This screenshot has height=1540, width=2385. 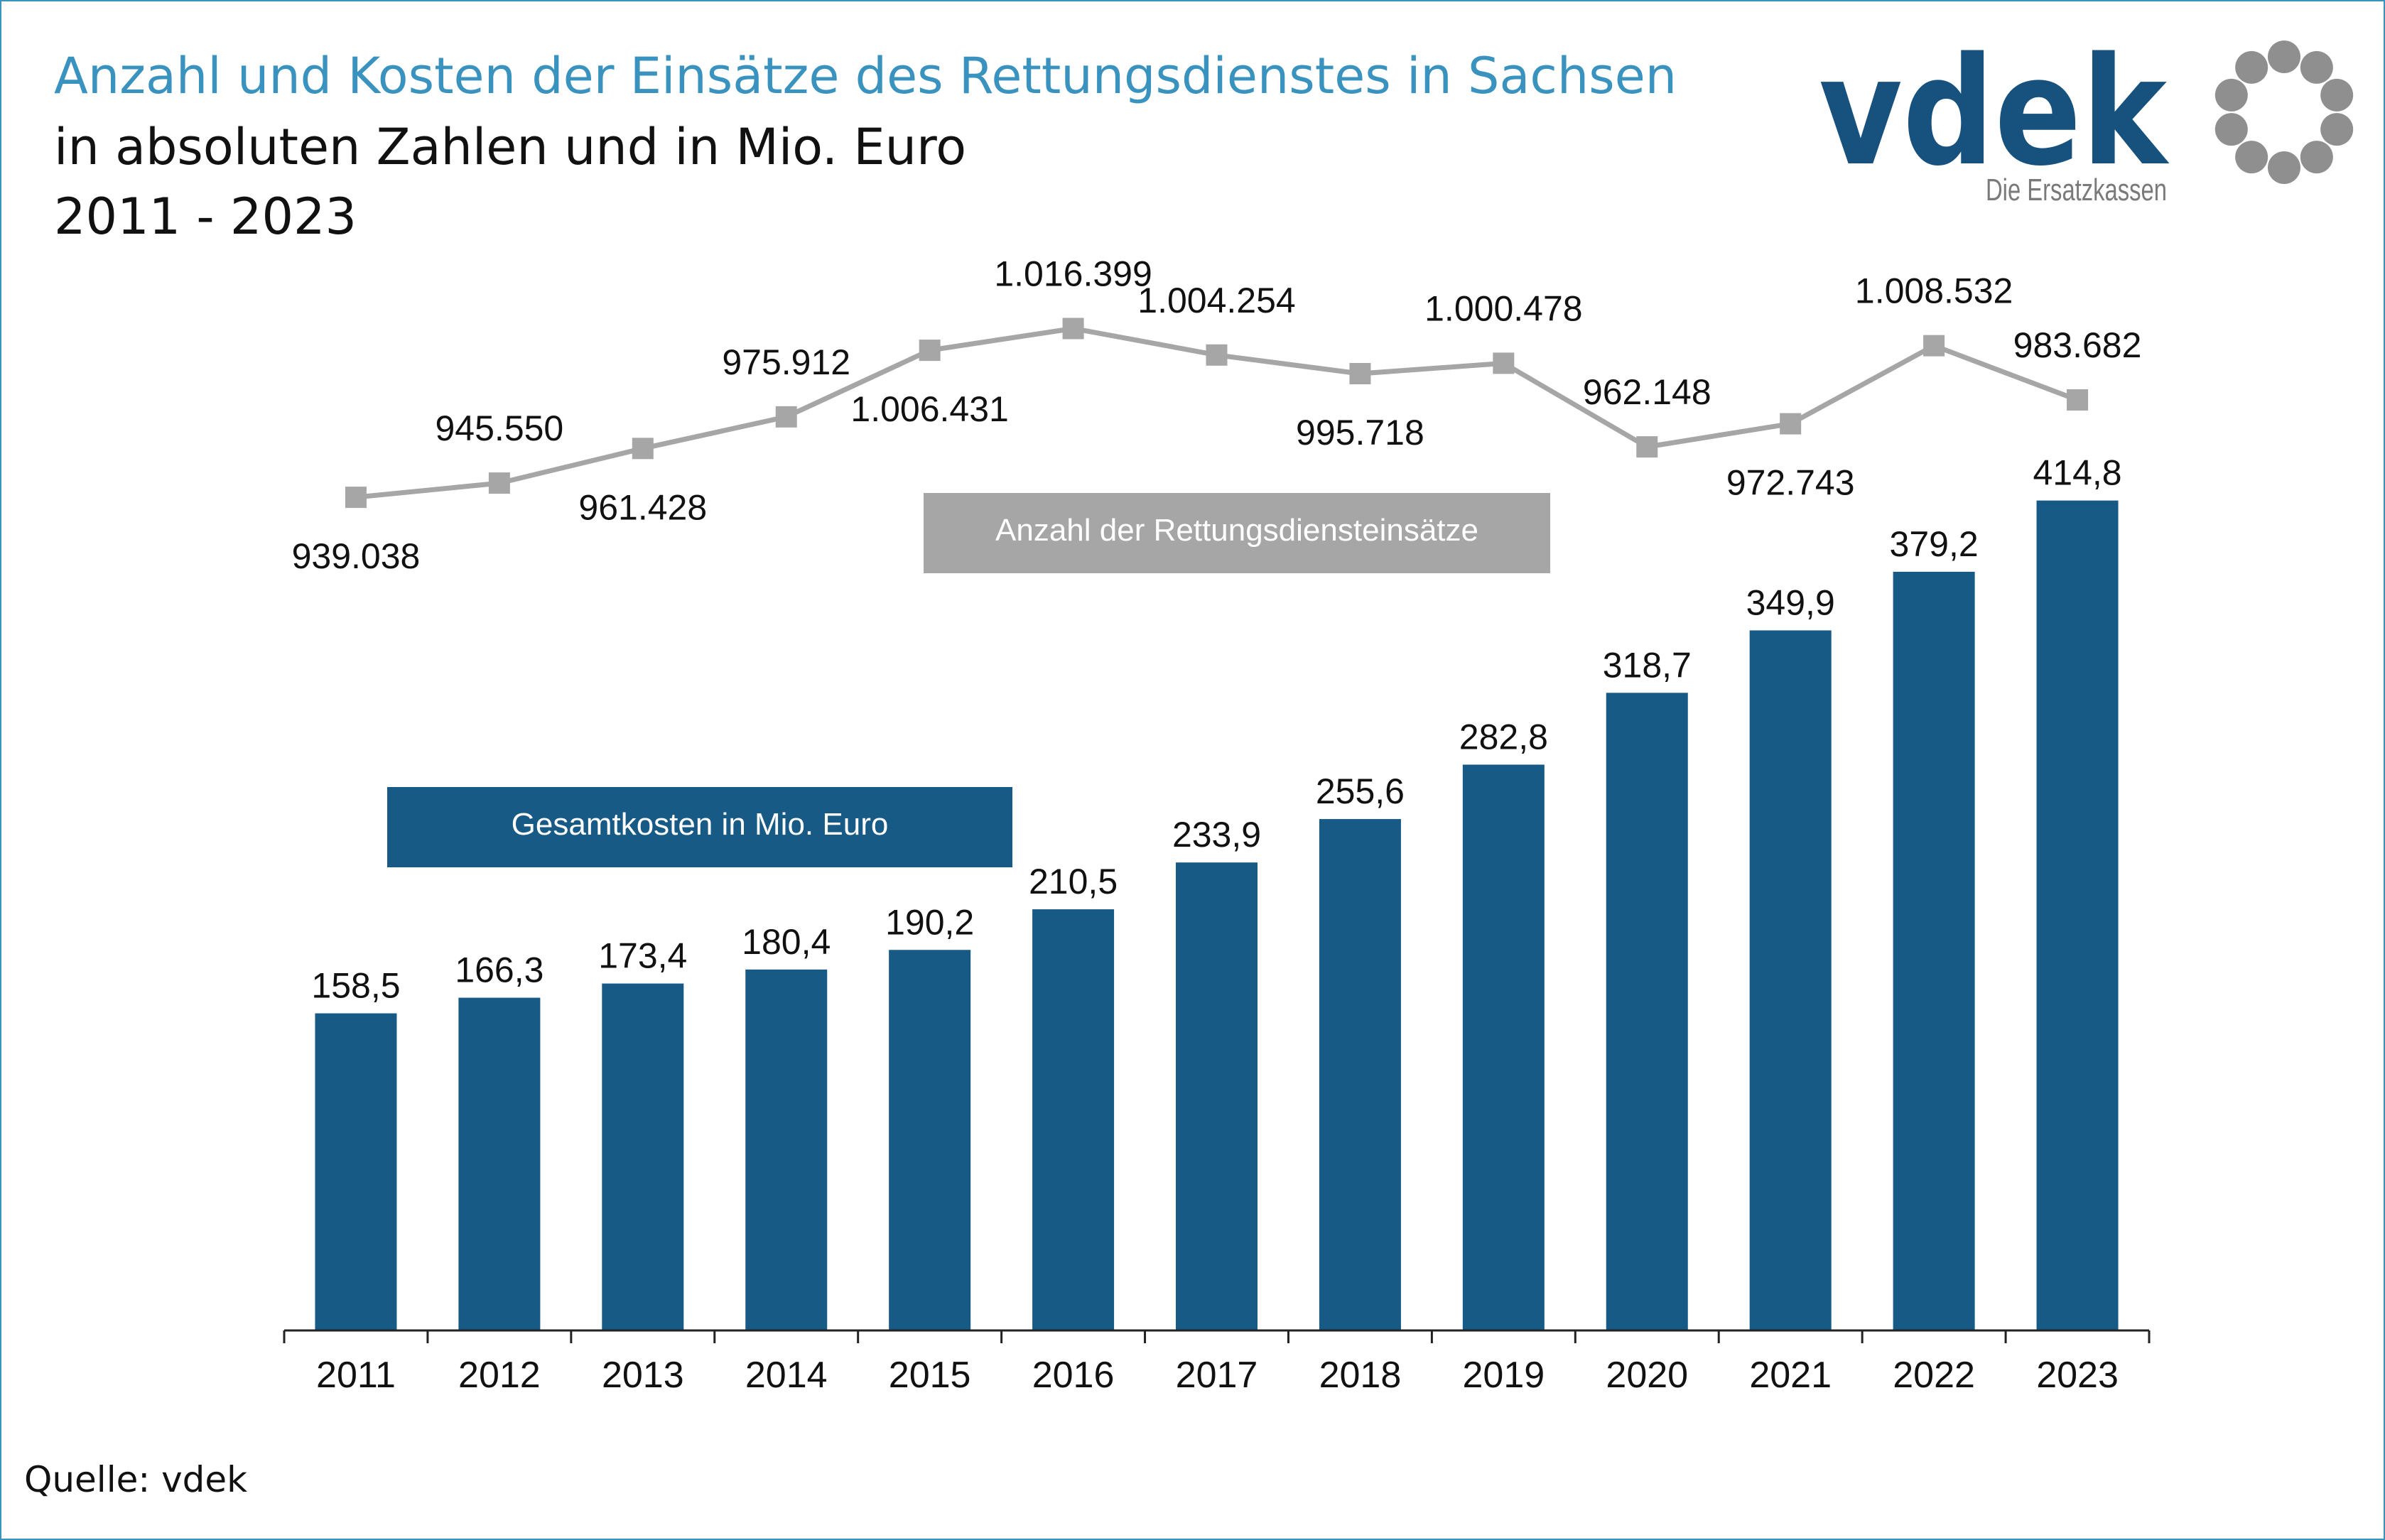 What do you see at coordinates (356, 498) in the screenshot?
I see `line-marker-2011` at bounding box center [356, 498].